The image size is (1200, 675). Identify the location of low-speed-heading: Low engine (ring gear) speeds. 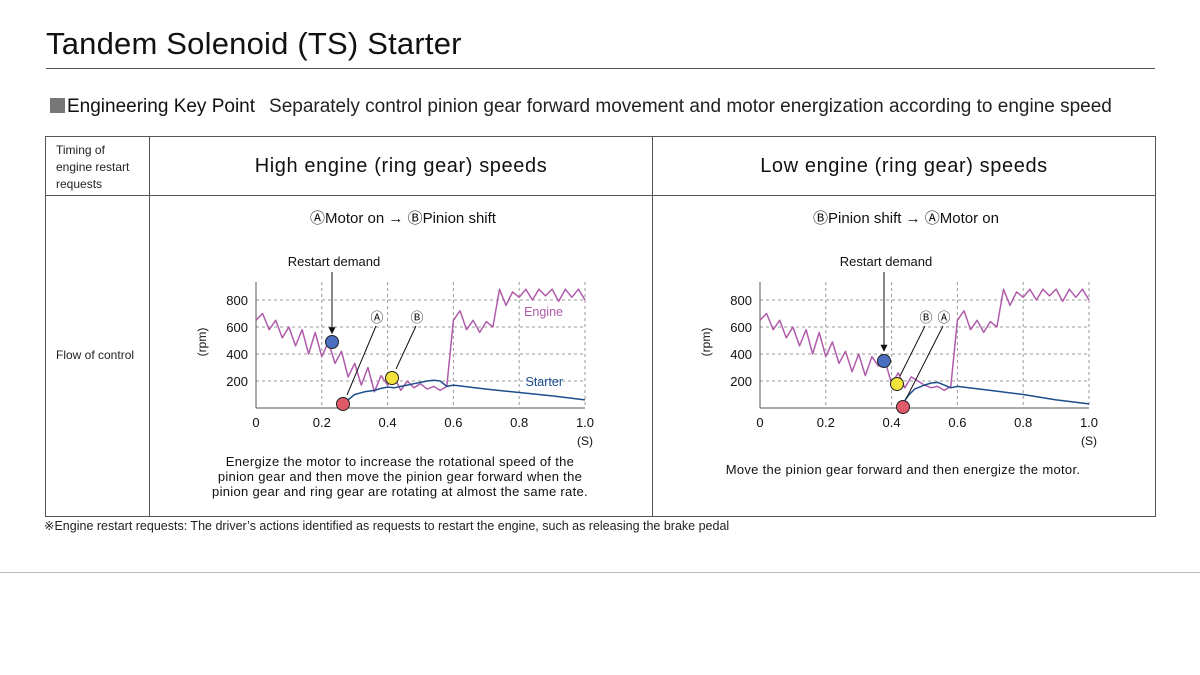
(904, 166).